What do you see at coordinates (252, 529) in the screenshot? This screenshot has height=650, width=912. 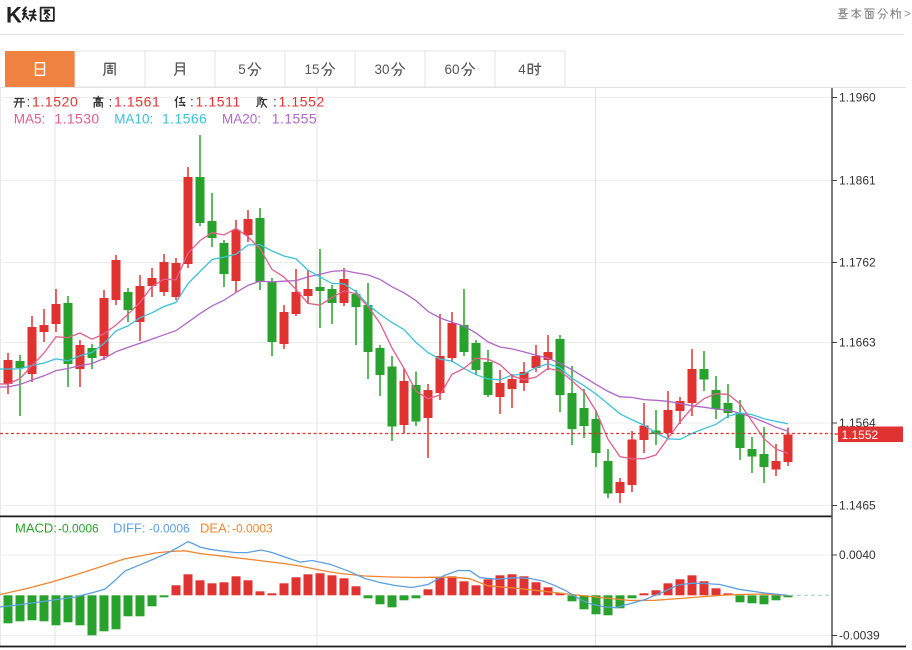 I see `svg-text: -0.0003` at bounding box center [252, 529].